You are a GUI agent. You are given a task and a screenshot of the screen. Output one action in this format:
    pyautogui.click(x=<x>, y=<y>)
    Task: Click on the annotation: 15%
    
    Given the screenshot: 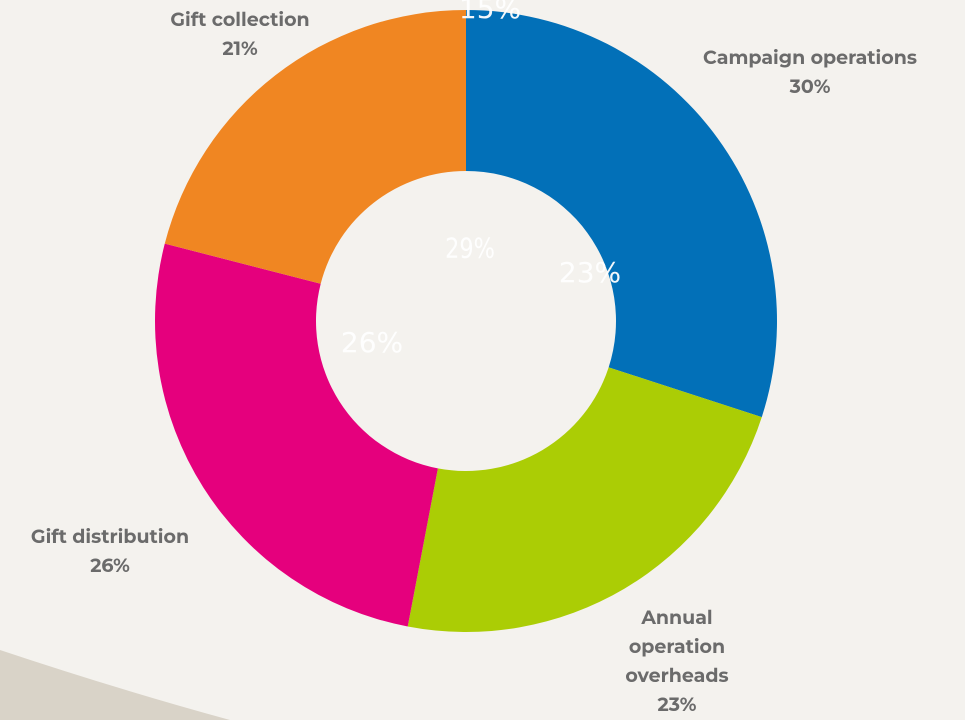 What is the action you would take?
    pyautogui.click(x=490, y=12)
    